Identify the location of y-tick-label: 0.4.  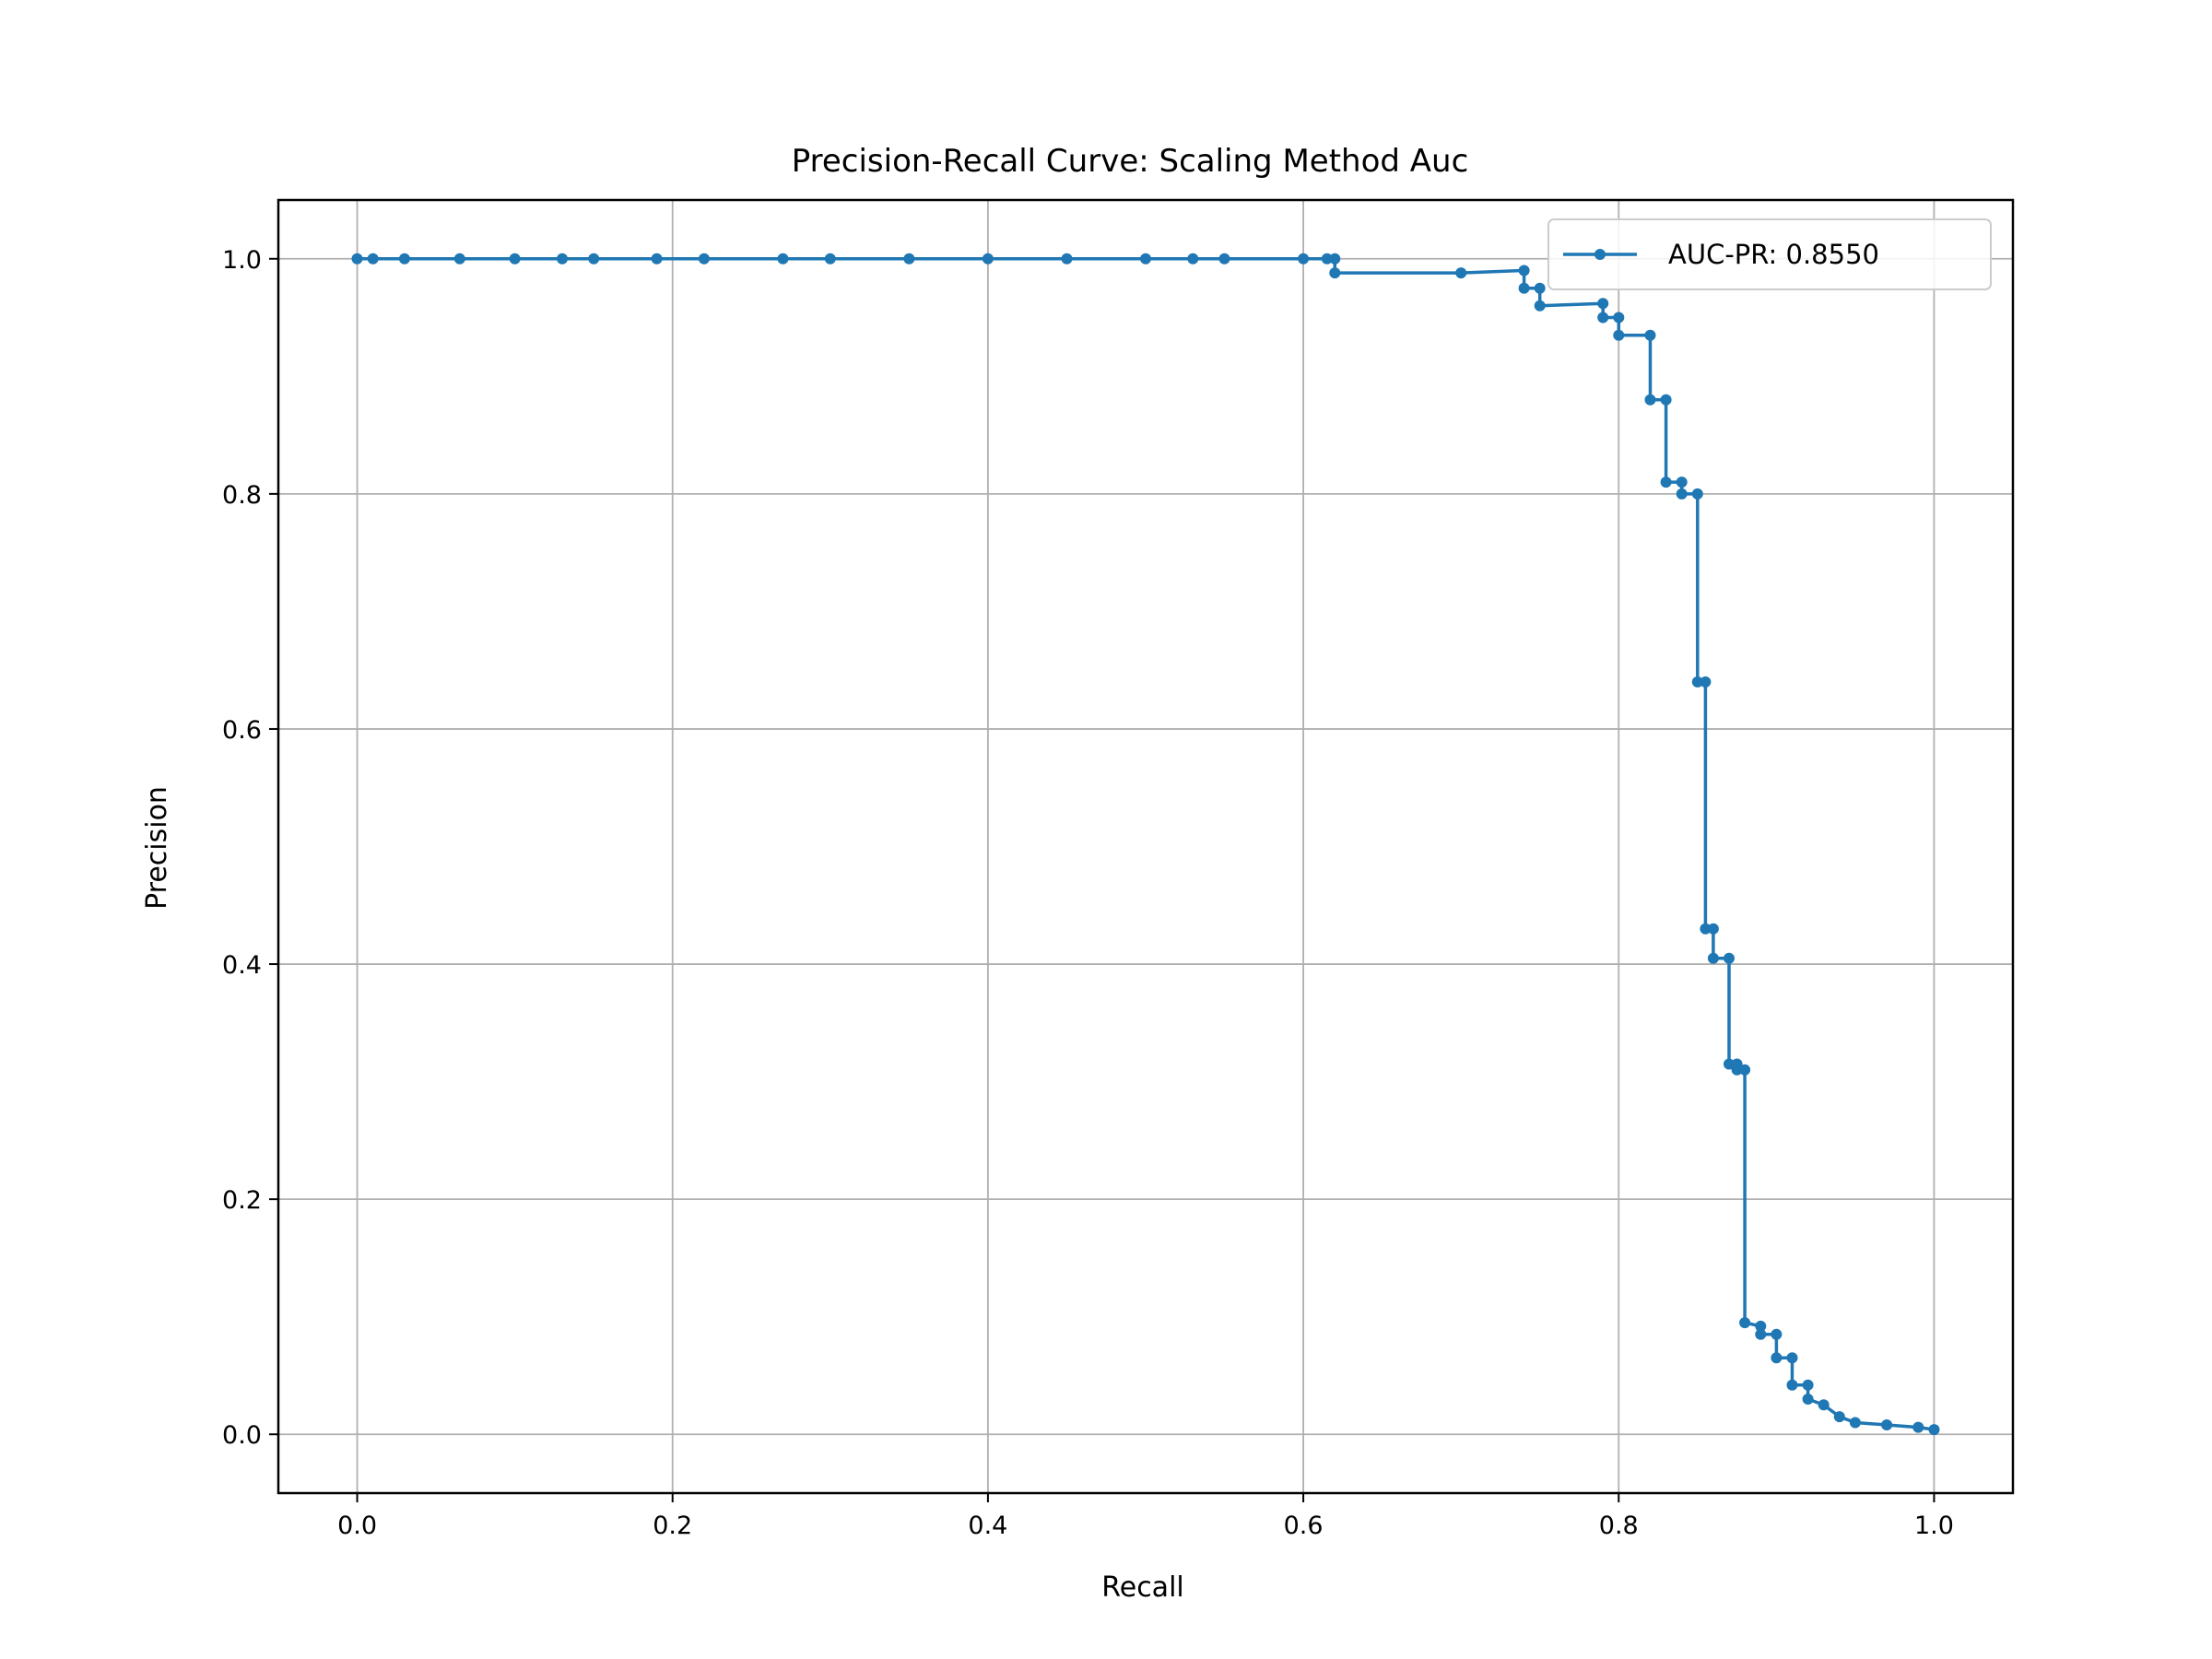
(242, 965).